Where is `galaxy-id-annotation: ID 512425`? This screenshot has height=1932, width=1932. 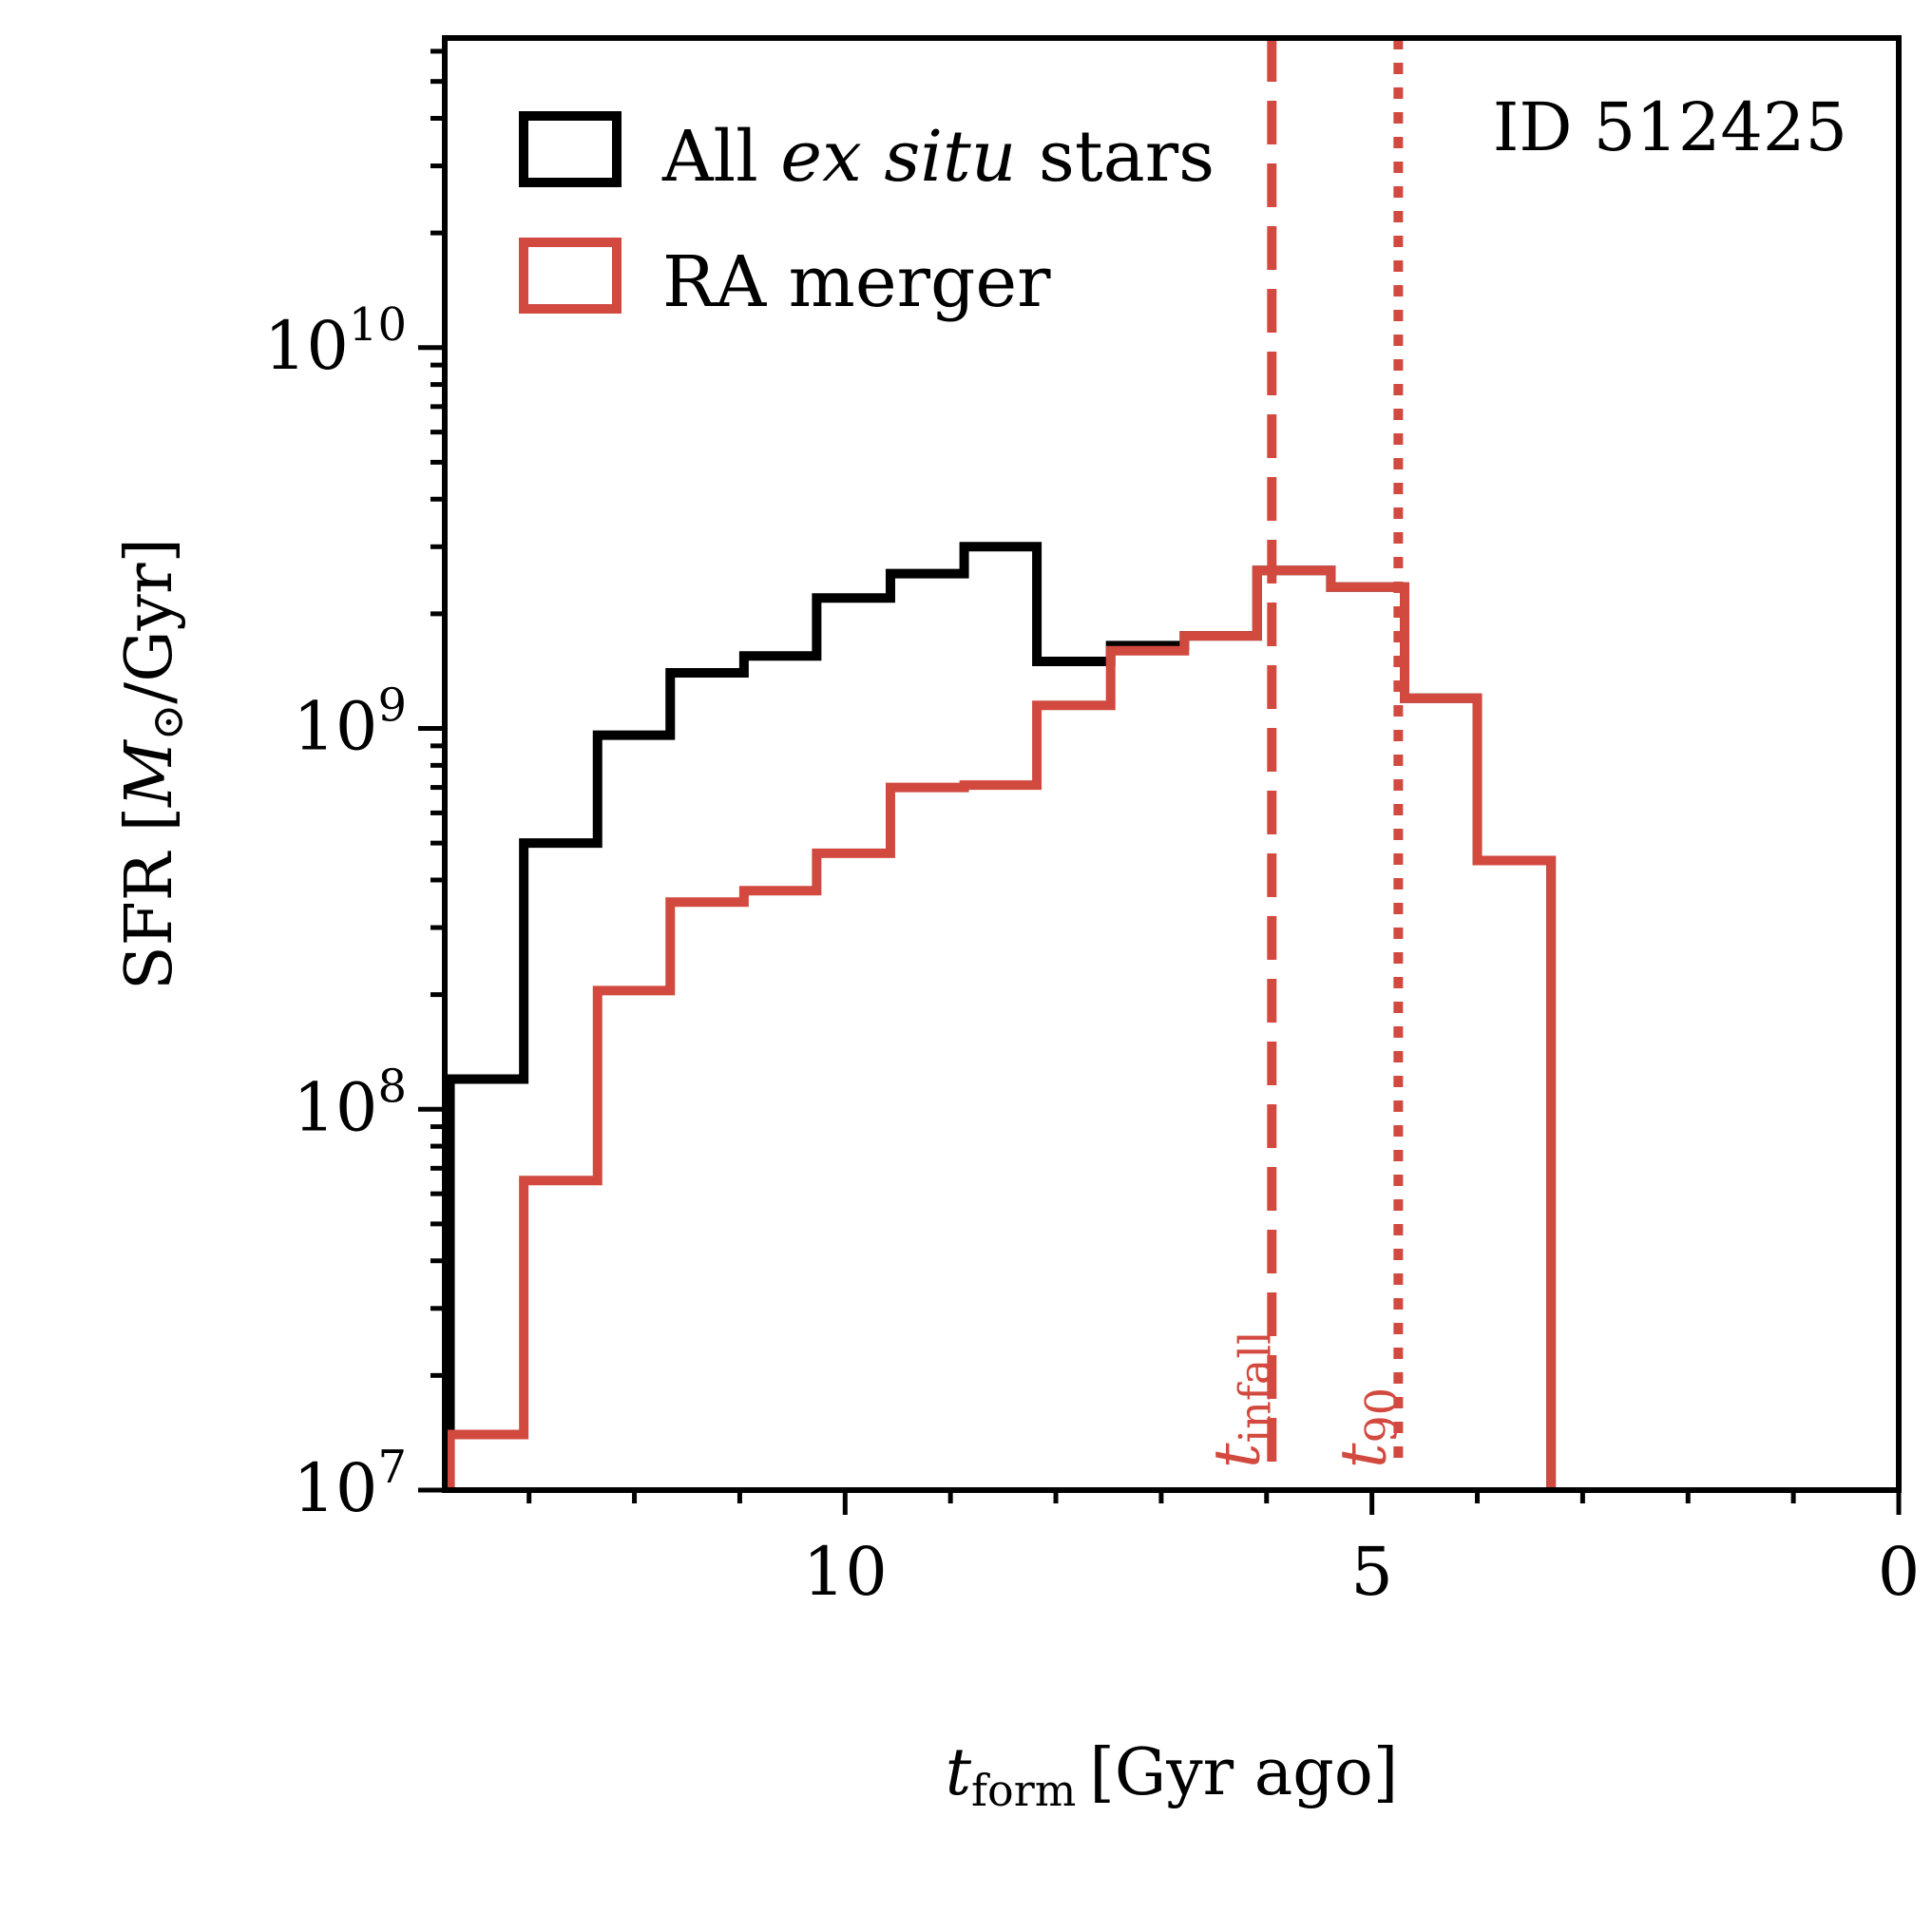 galaxy-id-annotation: ID 512425 is located at coordinates (1670, 127).